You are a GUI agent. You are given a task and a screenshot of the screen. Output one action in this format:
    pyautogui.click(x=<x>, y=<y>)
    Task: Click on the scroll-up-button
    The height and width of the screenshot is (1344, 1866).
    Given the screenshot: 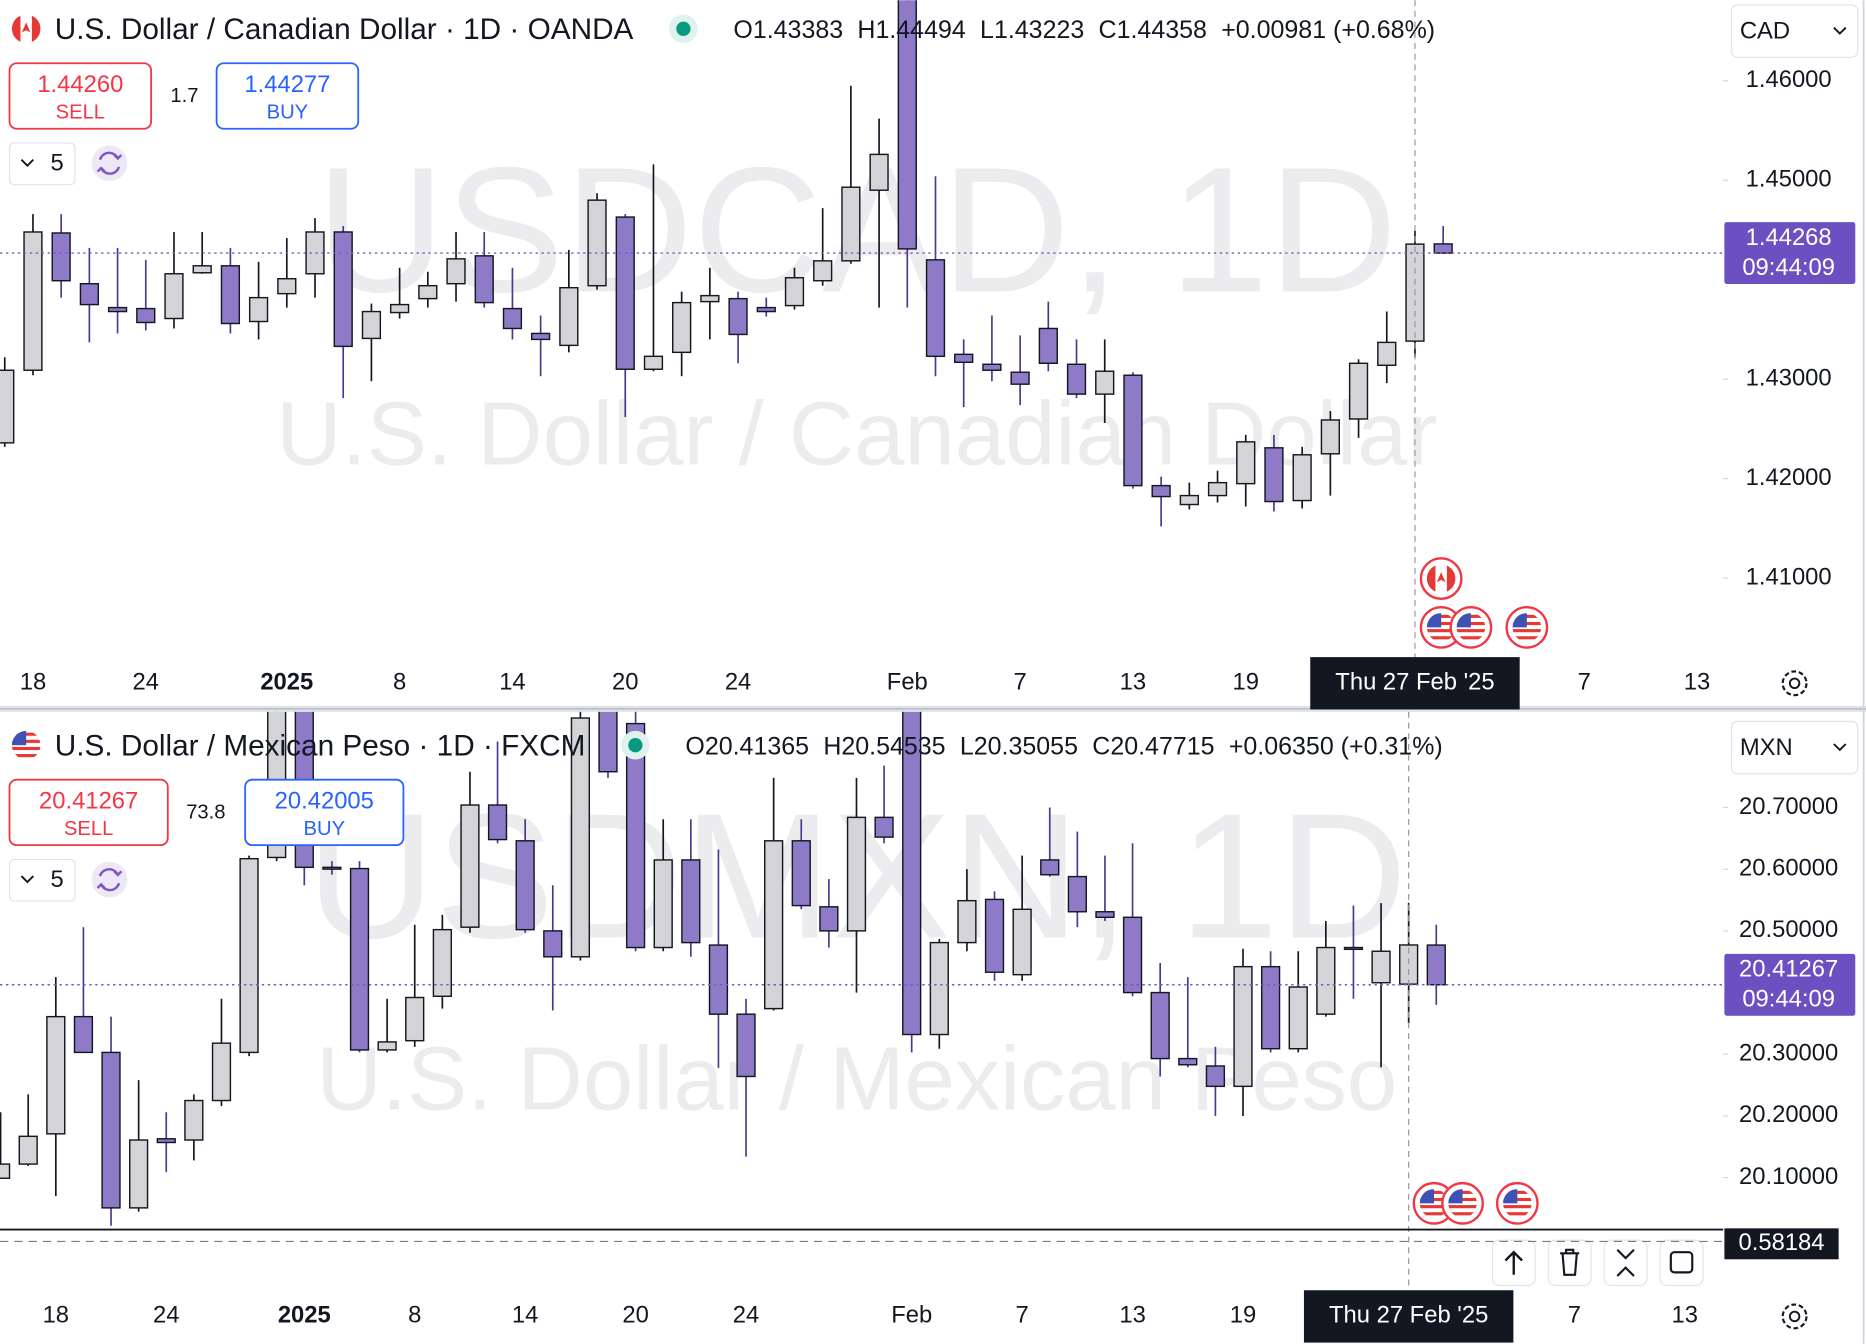 What is the action you would take?
    pyautogui.click(x=1513, y=1263)
    